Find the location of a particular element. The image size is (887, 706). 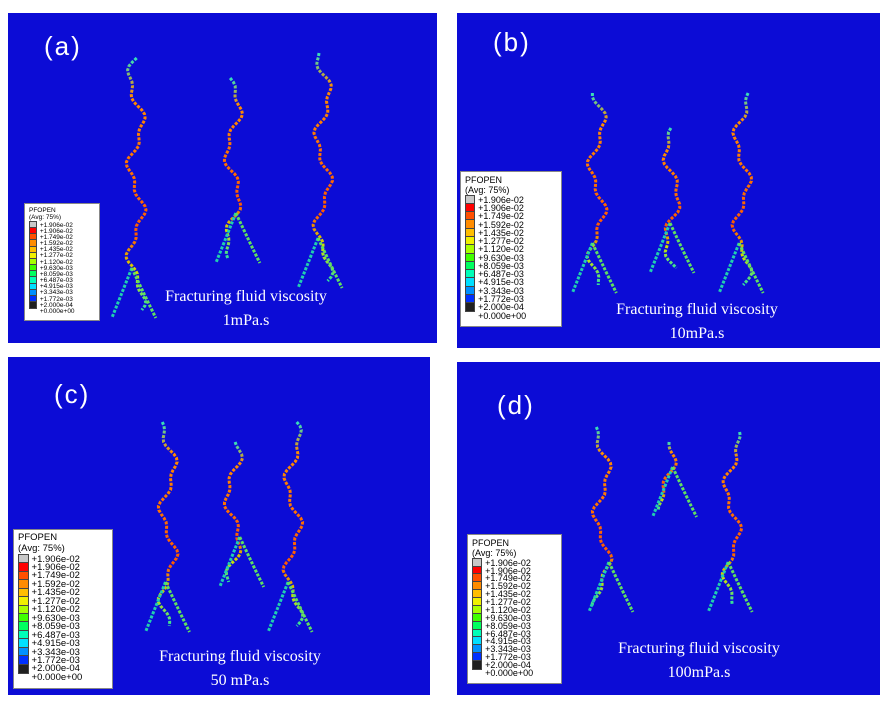

panel-label: (c) is located at coordinates (72, 394).